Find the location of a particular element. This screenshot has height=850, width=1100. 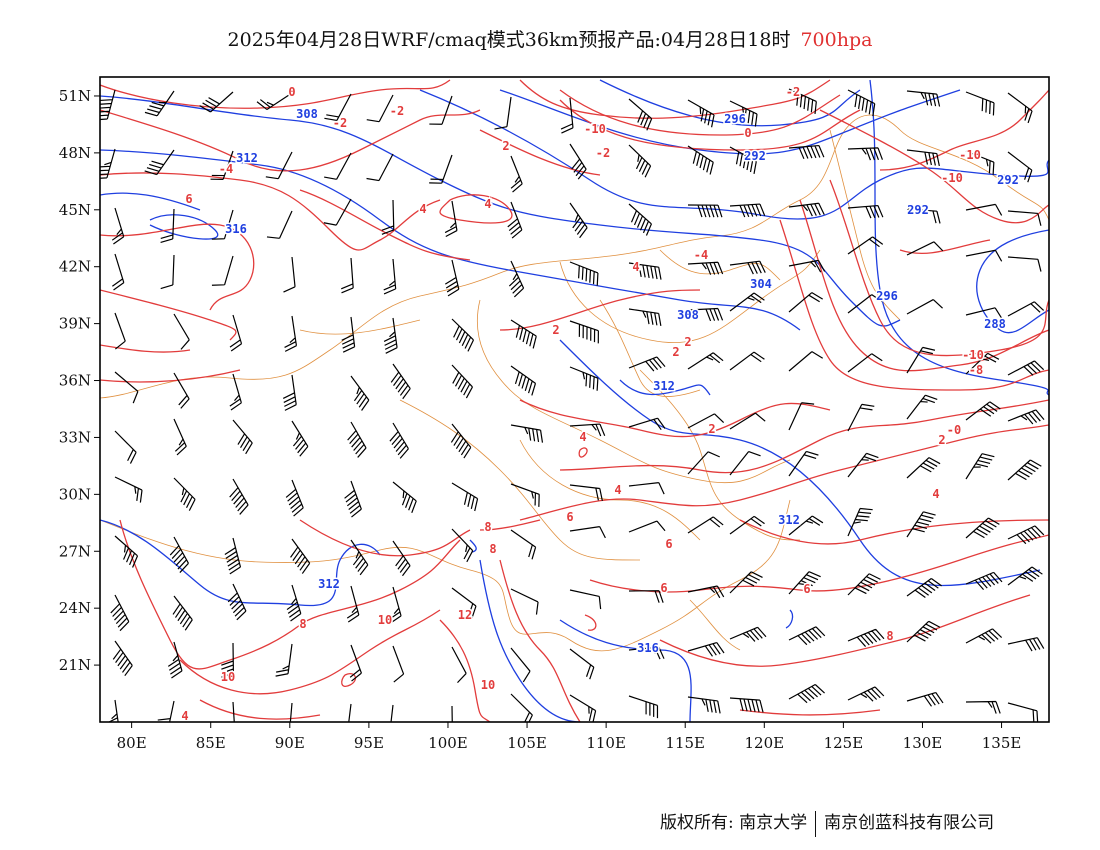

lat-tick-label: 48N is located at coordinates (75, 153).